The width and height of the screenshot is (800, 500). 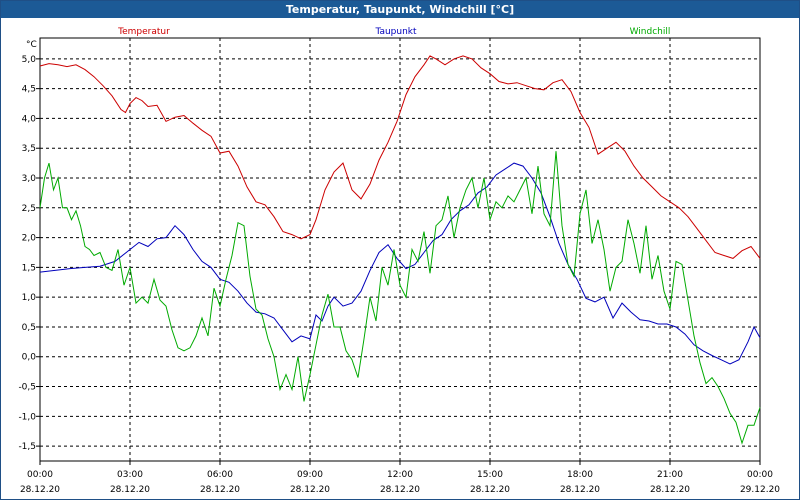 I want to click on legend-temperatur: Temperatur, so click(x=143, y=32).